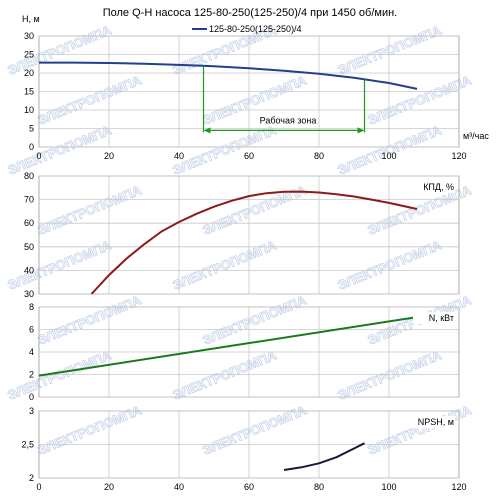  I want to click on y-axis-label: N, кВт, so click(441, 318).